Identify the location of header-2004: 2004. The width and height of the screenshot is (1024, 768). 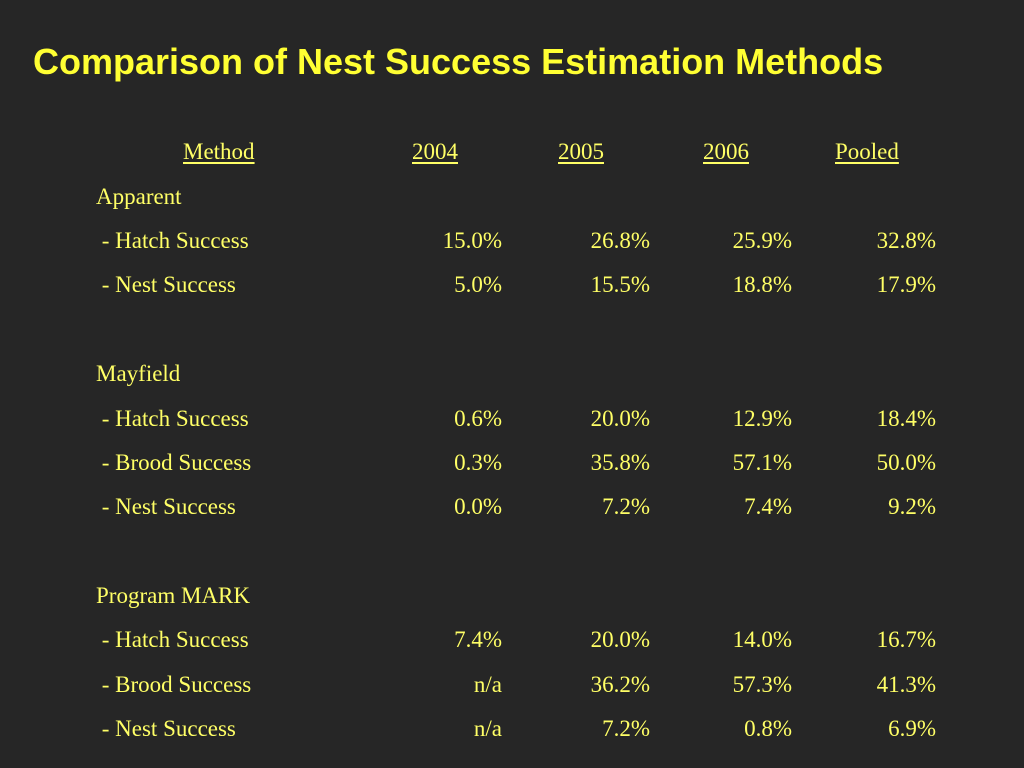
(435, 151).